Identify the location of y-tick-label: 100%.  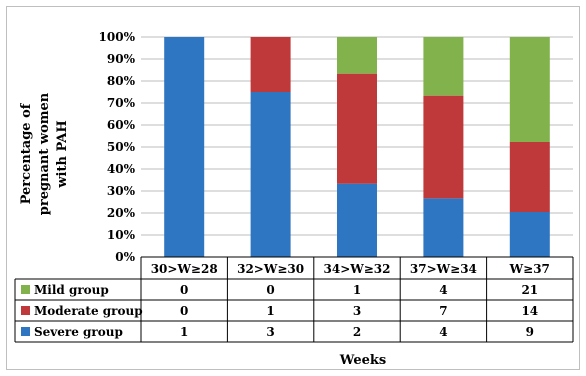
(117, 37).